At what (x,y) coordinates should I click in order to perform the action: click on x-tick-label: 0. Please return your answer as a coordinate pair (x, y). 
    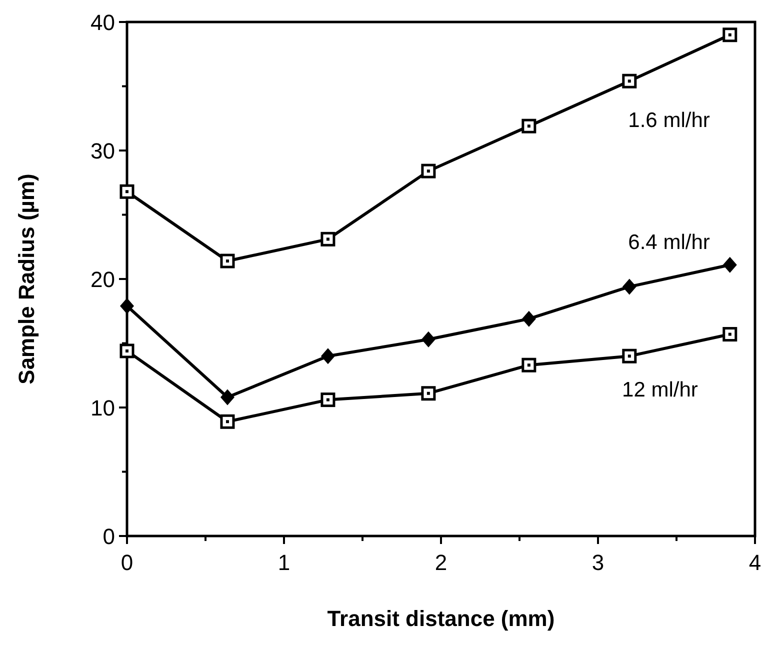
    Looking at the image, I should click on (127, 562).